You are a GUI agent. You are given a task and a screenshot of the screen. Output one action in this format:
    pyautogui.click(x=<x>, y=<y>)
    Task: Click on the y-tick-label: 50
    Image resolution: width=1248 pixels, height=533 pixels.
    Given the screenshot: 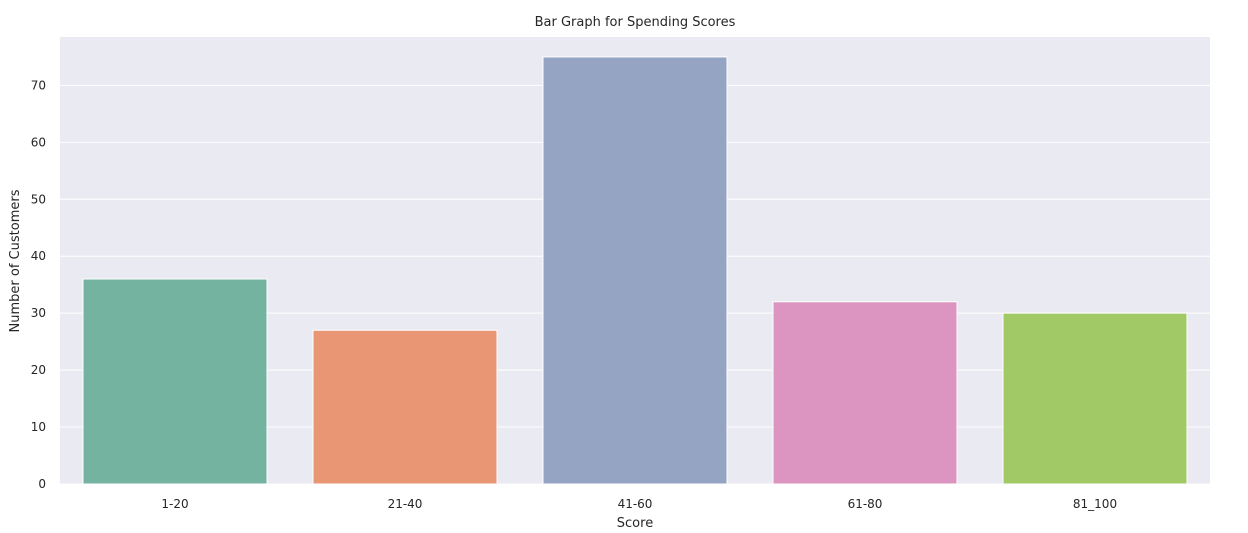 What is the action you would take?
    pyautogui.click(x=38, y=199)
    